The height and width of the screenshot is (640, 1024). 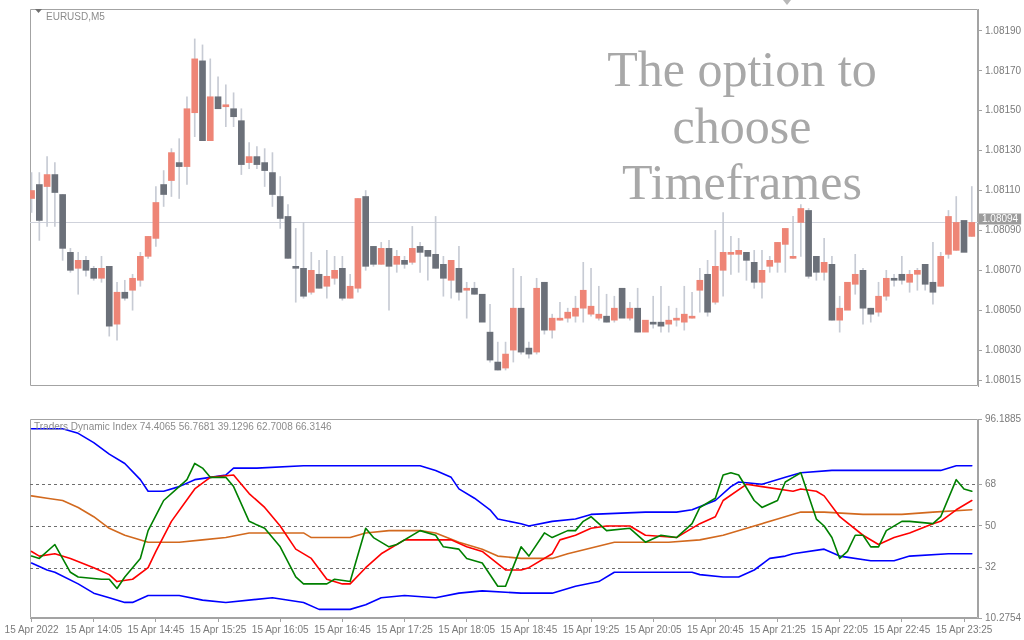 I want to click on x-tick-label: 15 Apr 22:05, so click(x=840, y=629).